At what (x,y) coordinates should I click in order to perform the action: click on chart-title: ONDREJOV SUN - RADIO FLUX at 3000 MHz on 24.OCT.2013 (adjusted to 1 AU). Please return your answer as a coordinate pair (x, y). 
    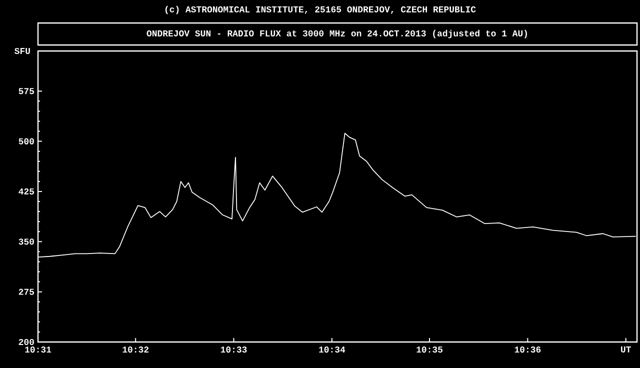
    Looking at the image, I should click on (336, 34).